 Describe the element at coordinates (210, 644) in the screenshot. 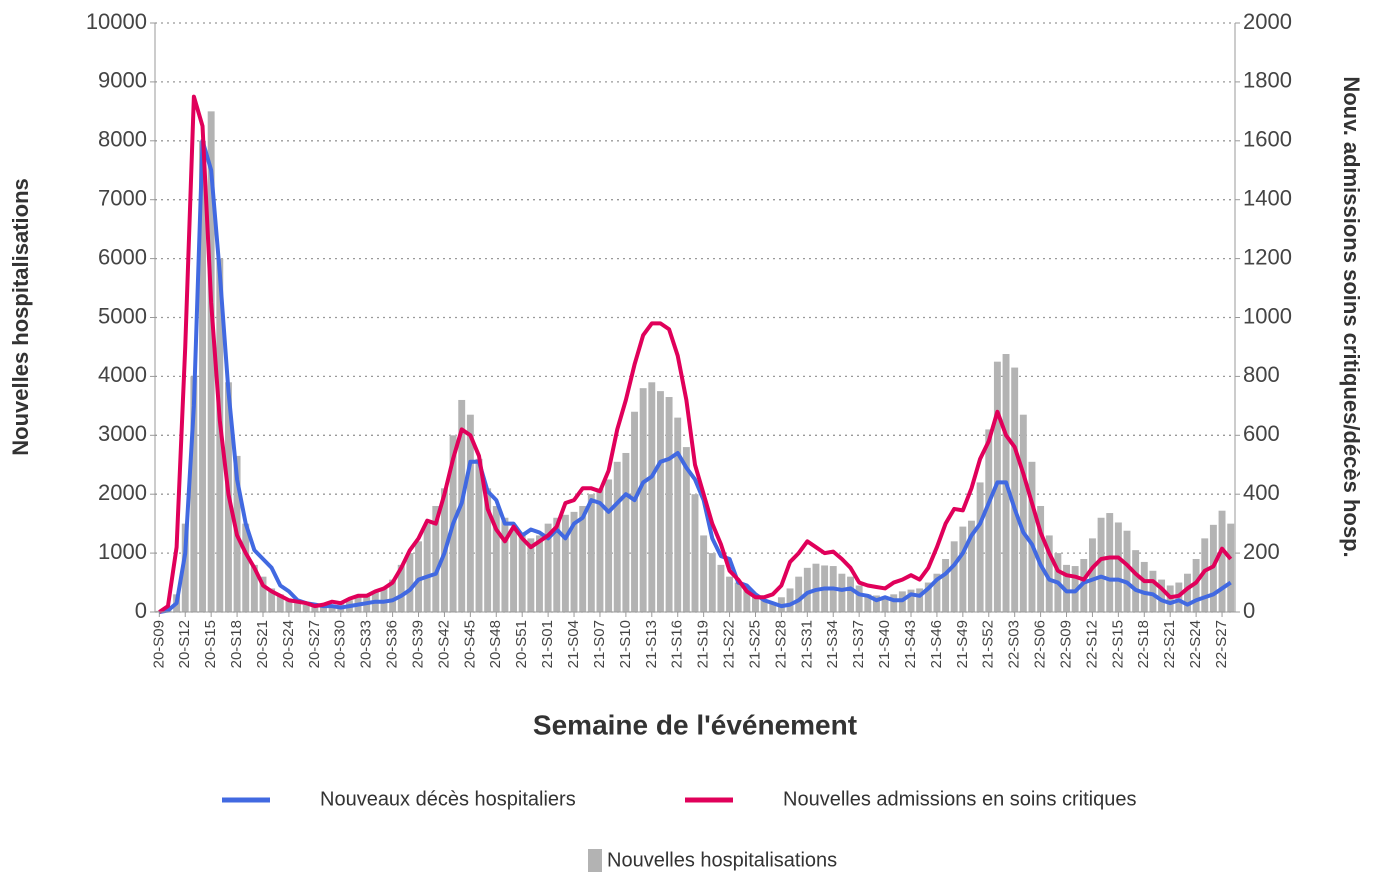

I see `x-tick-label: 20-S15` at that location.